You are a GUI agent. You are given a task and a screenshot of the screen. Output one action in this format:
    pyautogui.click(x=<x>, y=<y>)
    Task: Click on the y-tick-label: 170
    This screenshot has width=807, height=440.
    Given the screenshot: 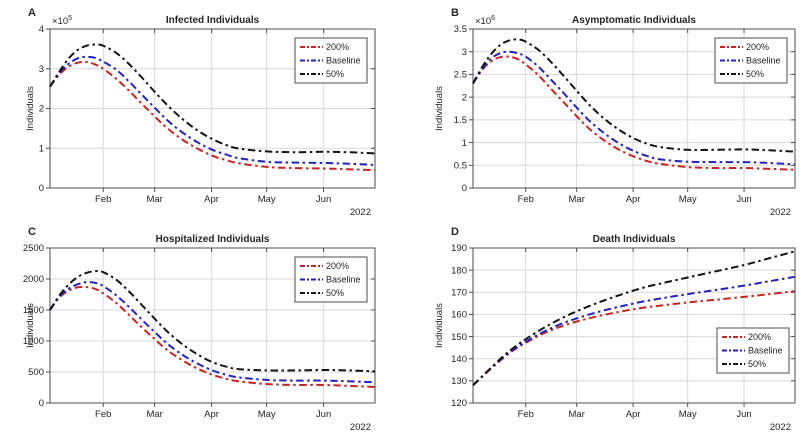 What is the action you would take?
    pyautogui.click(x=459, y=292)
    